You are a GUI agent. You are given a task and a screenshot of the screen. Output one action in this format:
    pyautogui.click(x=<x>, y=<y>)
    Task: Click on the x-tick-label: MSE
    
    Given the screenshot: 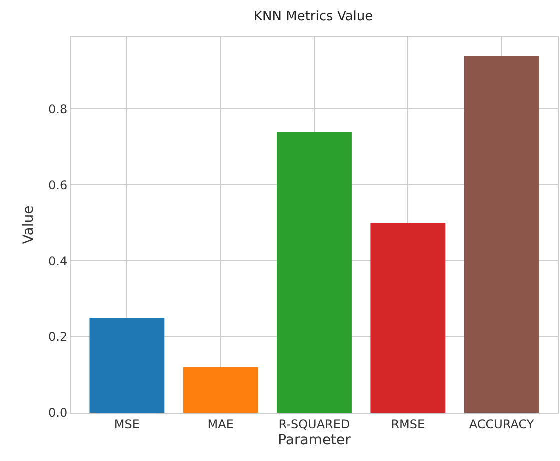 What is the action you would take?
    pyautogui.click(x=127, y=424)
    